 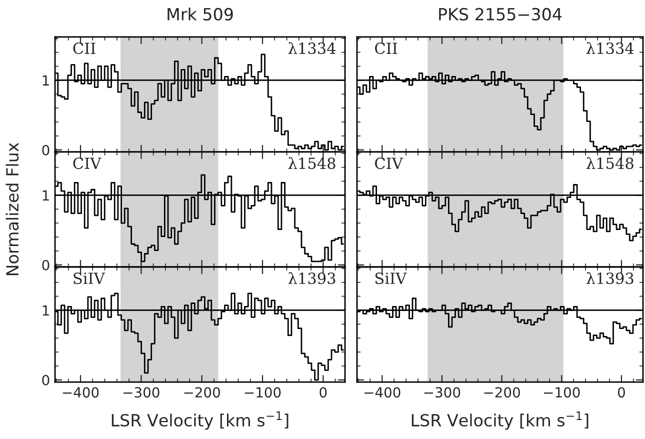 I want to click on chart-title: PKS 2155−304, so click(x=500, y=14).